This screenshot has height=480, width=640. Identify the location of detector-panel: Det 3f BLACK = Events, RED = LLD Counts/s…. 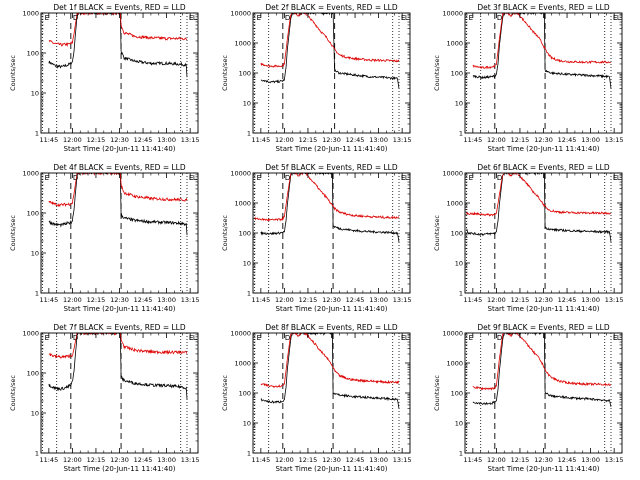
(528, 78).